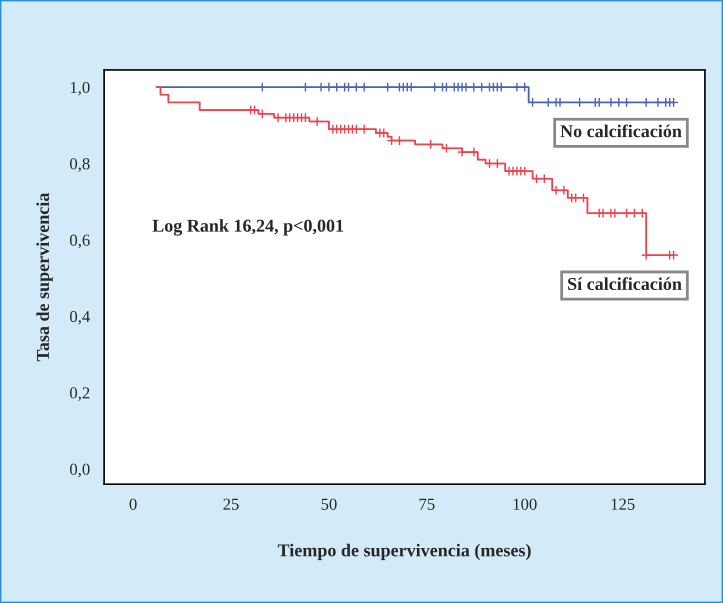  What do you see at coordinates (80, 394) in the screenshot?
I see `y-tick-label: 0,2` at bounding box center [80, 394].